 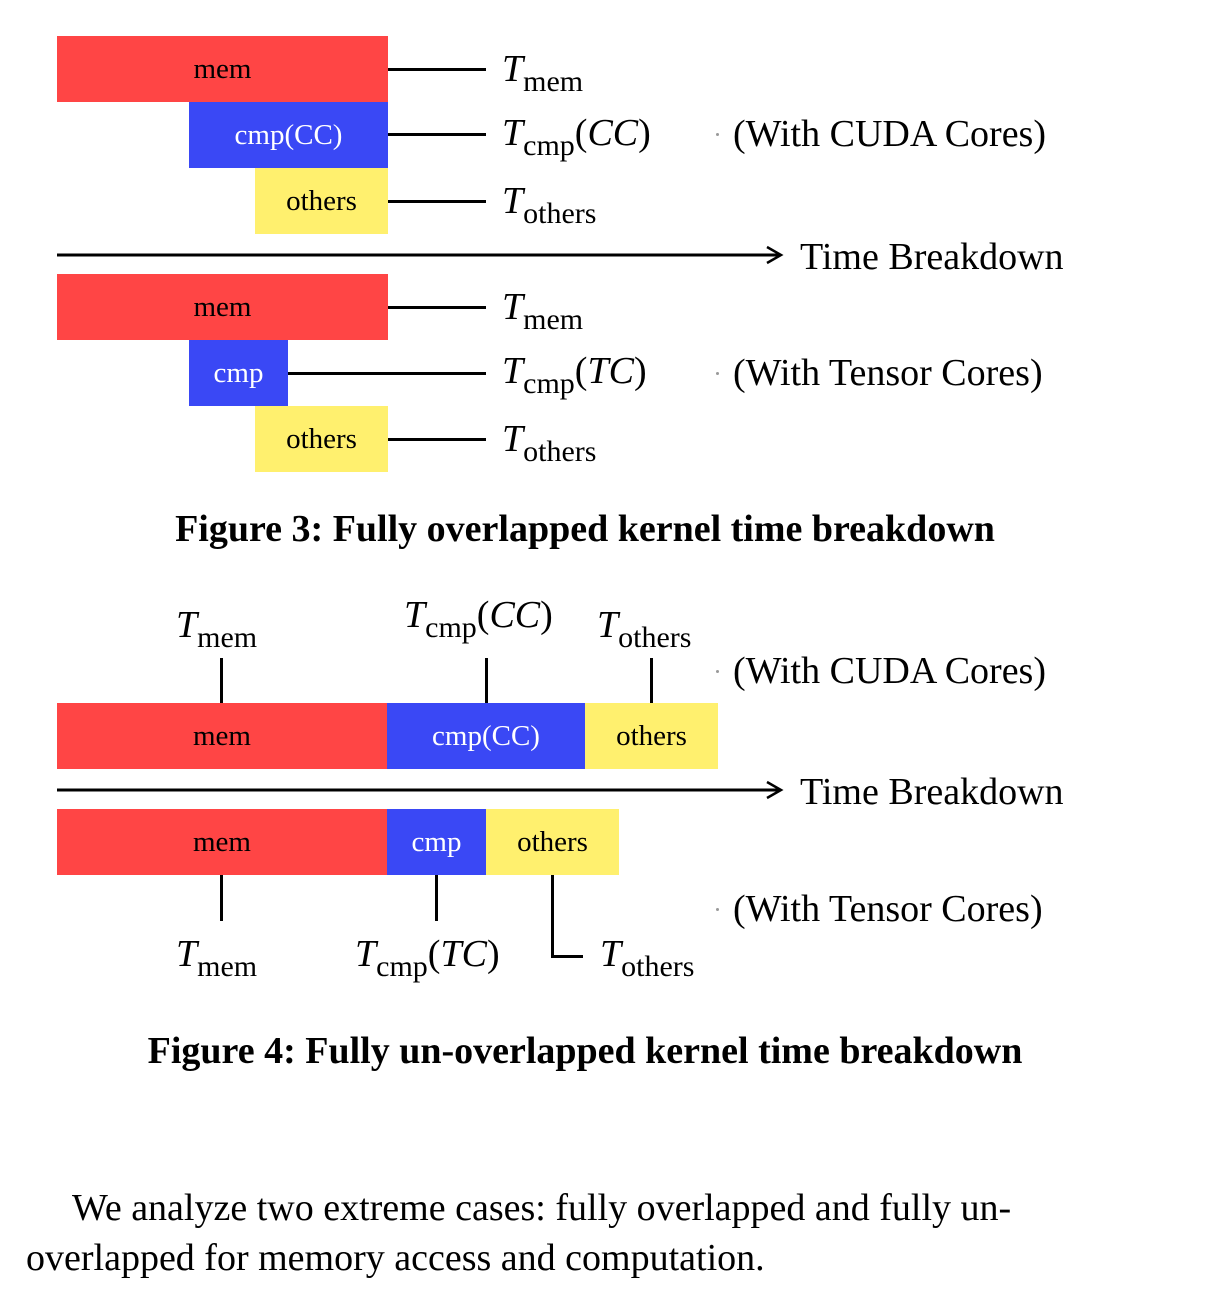 What do you see at coordinates (288, 135) in the screenshot?
I see `fig3-cuda-cmp-bar: cmp(CC)` at bounding box center [288, 135].